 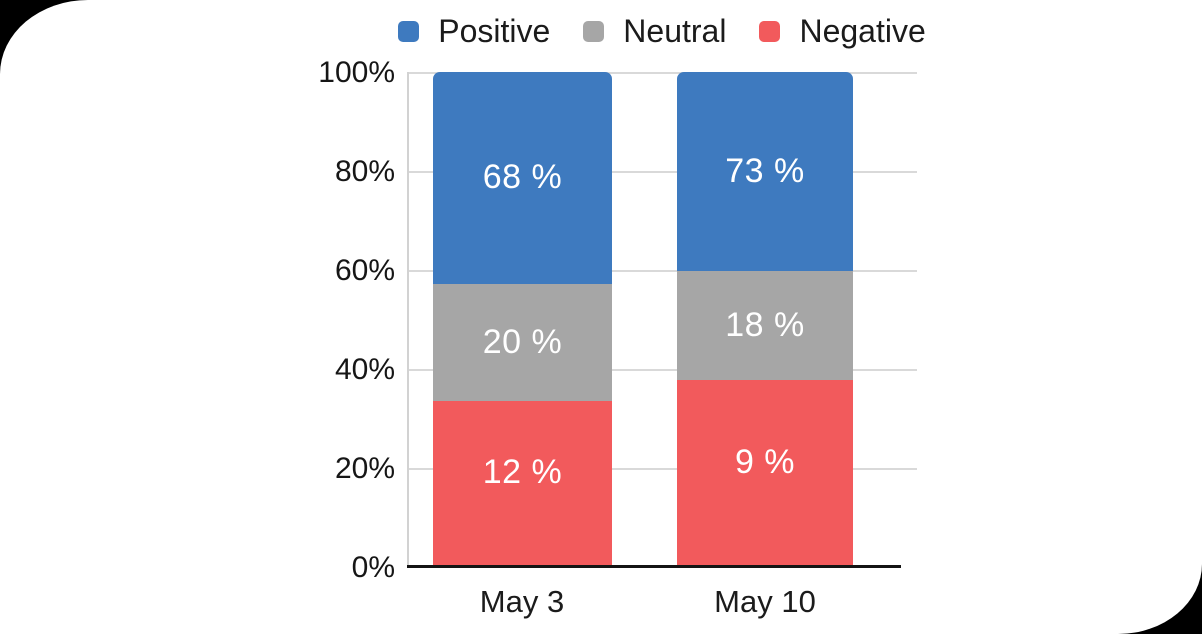 I want to click on legend-item-negative: Negative, so click(x=842, y=31).